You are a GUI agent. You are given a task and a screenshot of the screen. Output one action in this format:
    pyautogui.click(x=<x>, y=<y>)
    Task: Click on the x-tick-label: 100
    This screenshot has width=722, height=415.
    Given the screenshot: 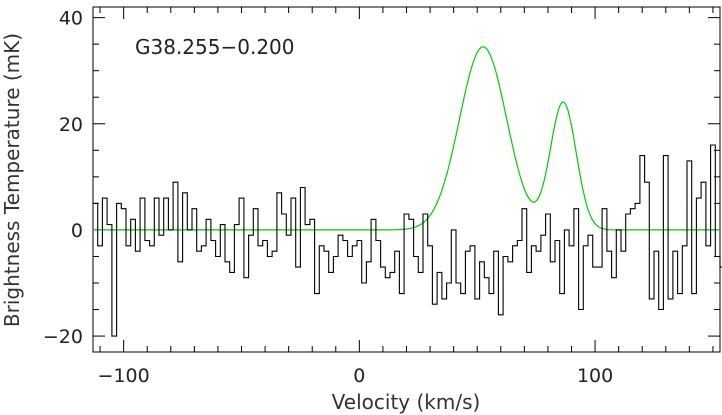 What is the action you would take?
    pyautogui.click(x=595, y=376)
    